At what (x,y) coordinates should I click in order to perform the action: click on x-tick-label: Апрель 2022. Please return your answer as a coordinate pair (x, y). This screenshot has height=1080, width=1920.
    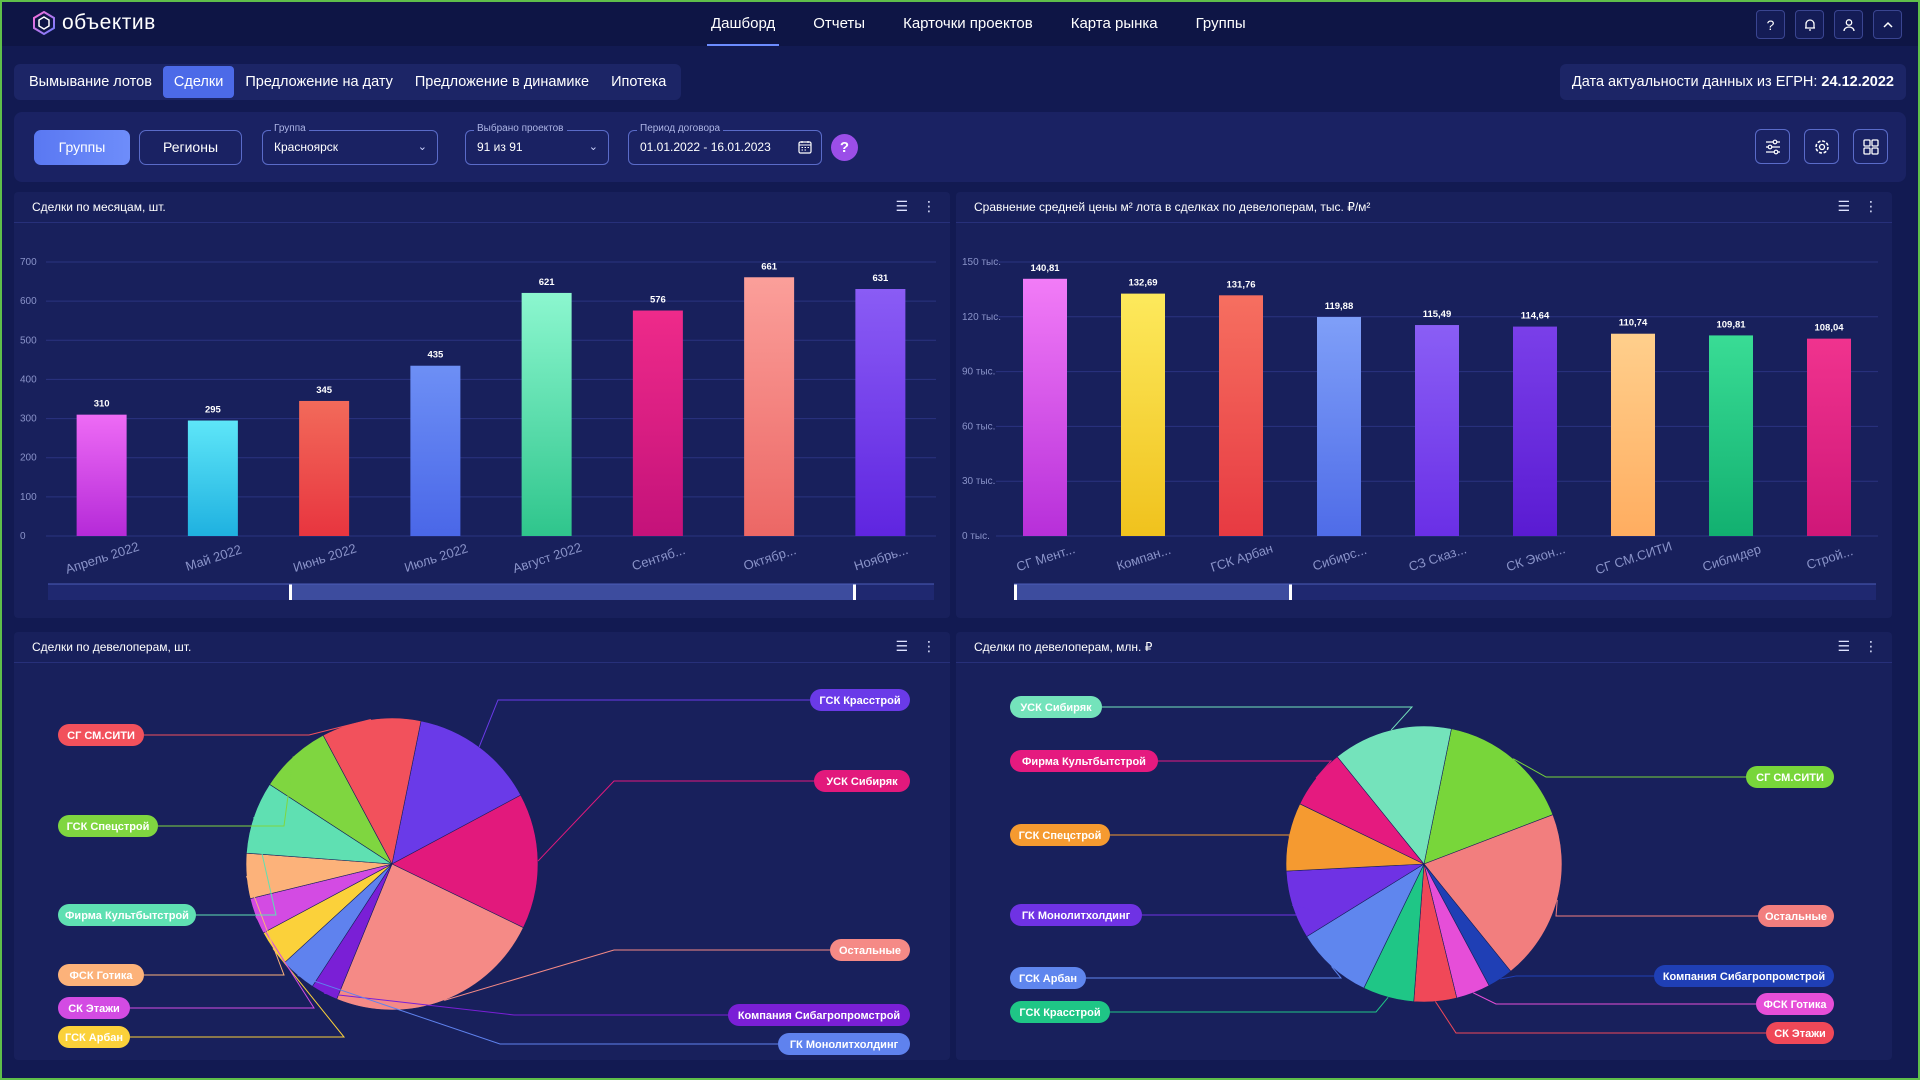
    Looking at the image, I should click on (102, 558).